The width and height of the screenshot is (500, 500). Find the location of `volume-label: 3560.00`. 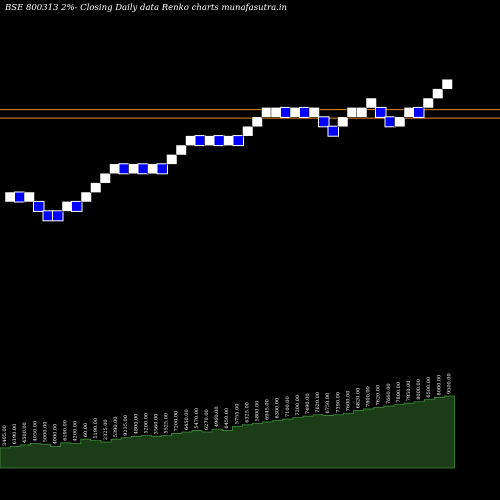

volume-label: 3560.00 is located at coordinates (157, 424).